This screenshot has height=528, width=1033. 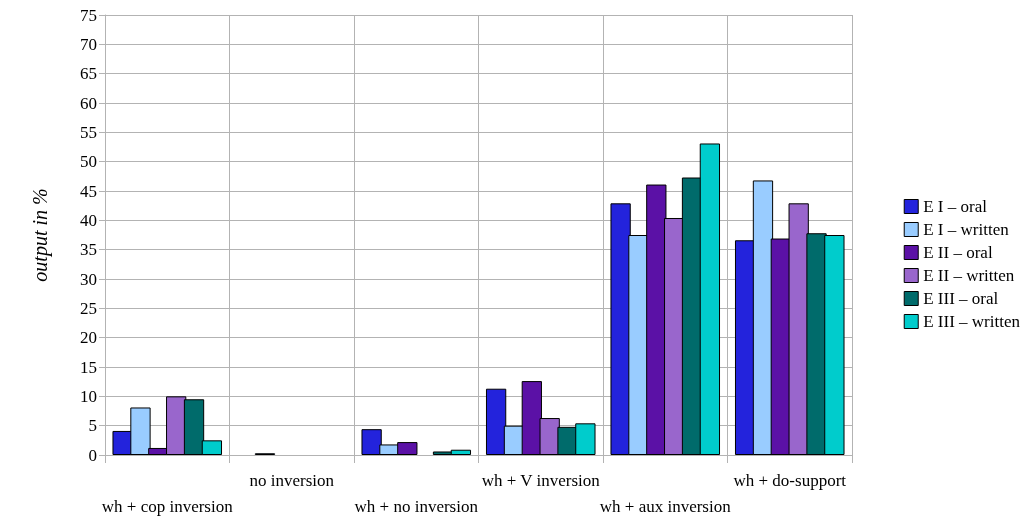 What do you see at coordinates (88, 338) in the screenshot?
I see `y-tick-label: 20` at bounding box center [88, 338].